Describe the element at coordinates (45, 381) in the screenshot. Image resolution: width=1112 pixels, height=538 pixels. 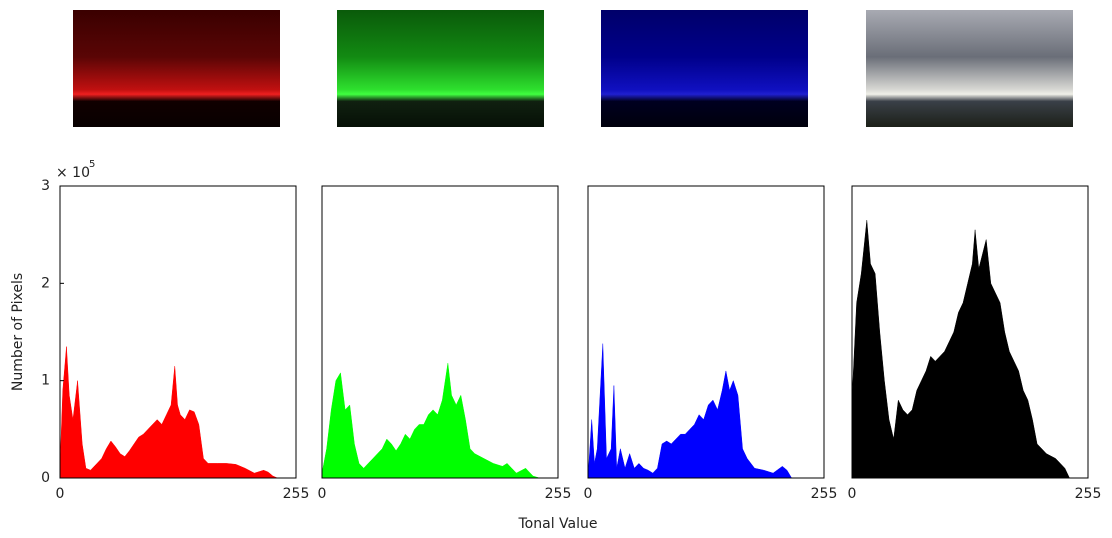
I see `y-tick-label: 1` at that location.